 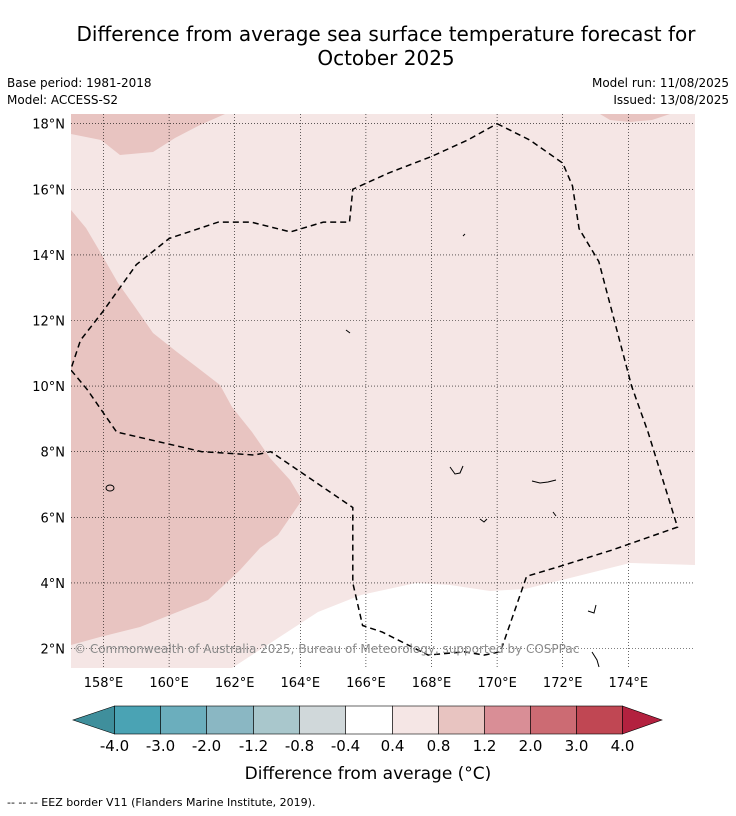 What do you see at coordinates (432, 683) in the screenshot?
I see `x-tick-label: 168°E` at bounding box center [432, 683].